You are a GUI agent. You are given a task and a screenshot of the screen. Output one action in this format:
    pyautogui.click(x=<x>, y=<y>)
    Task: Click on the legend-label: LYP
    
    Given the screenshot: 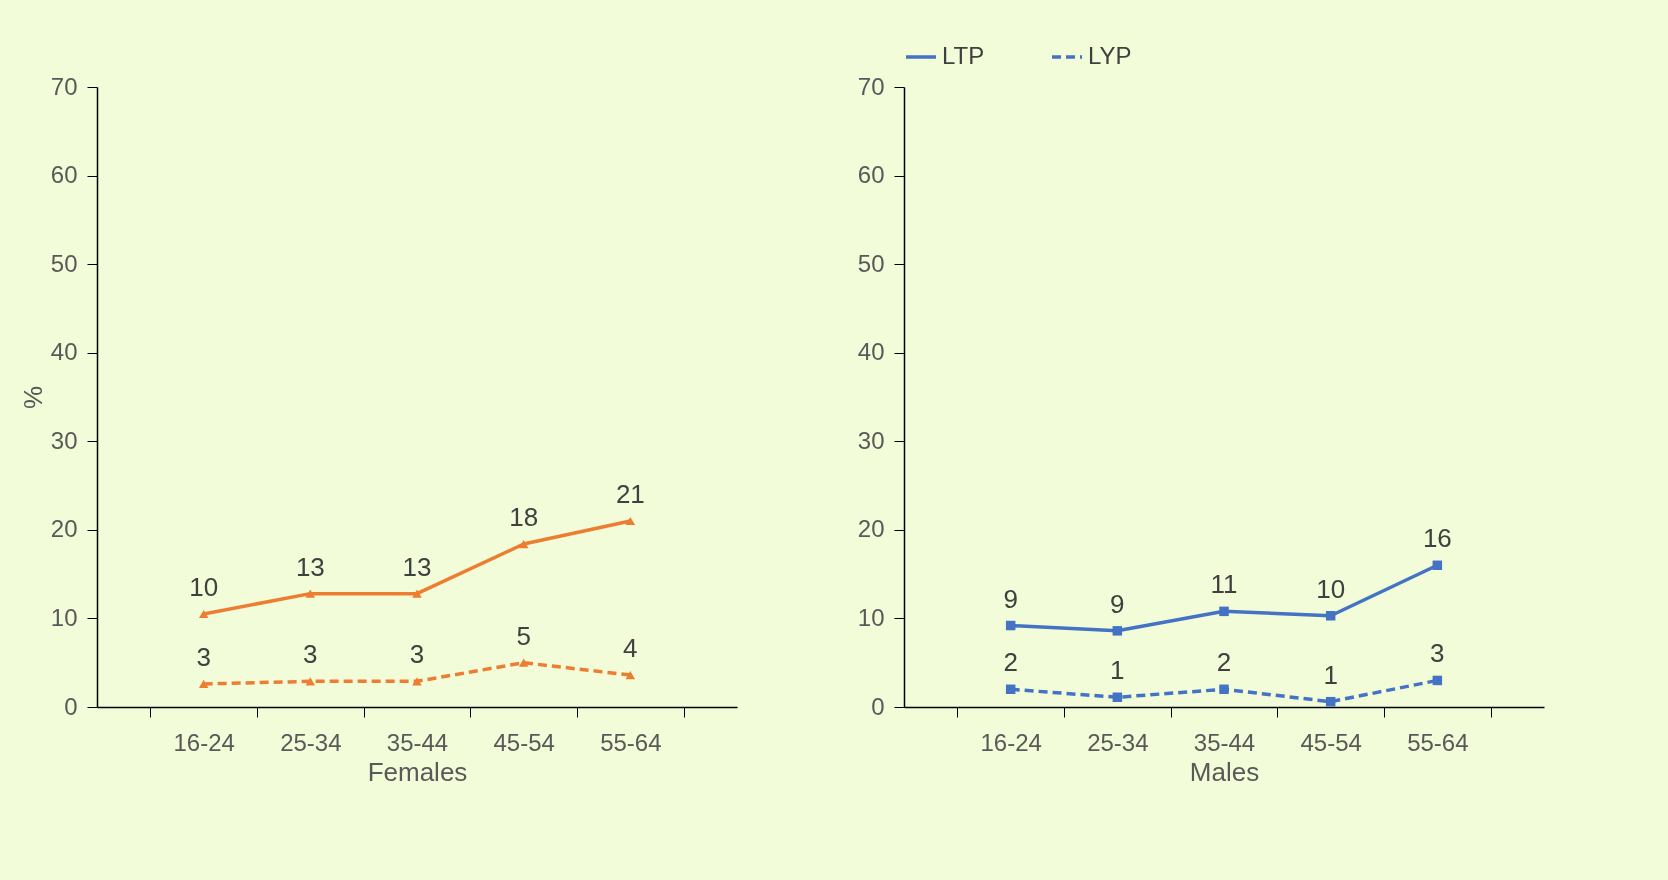 What is the action you would take?
    pyautogui.click(x=1110, y=55)
    